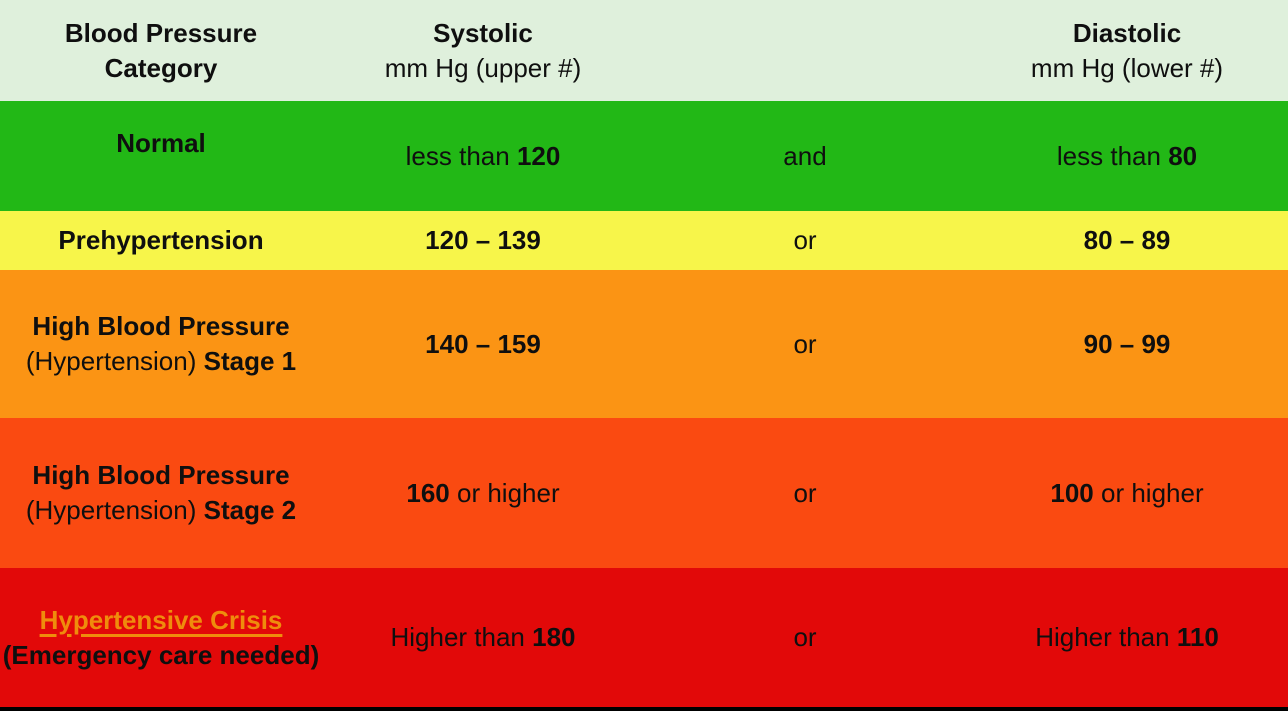 Image resolution: width=1288 pixels, height=713 pixels. What do you see at coordinates (483, 67) in the screenshot?
I see `header-systolic-line2: mm Hg (upper #)` at bounding box center [483, 67].